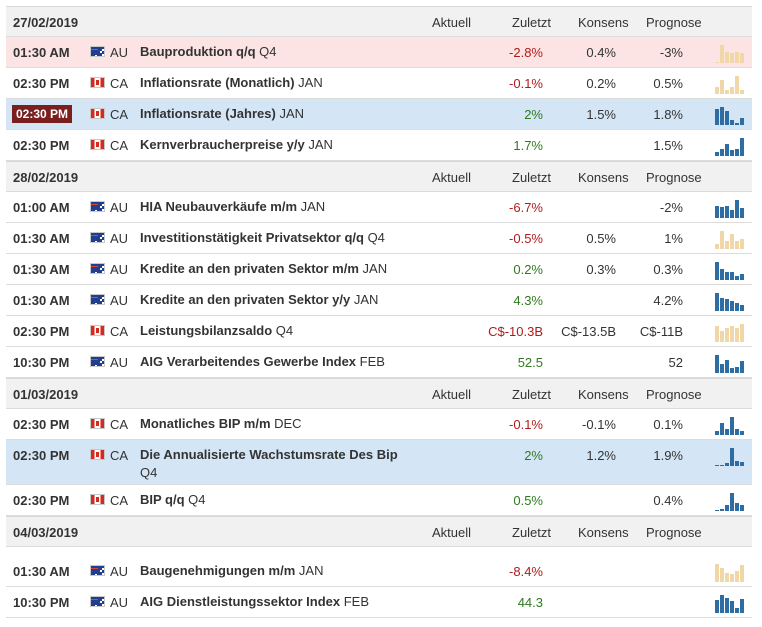 The image size is (762, 627). What do you see at coordinates (599, 424) in the screenshot?
I see `consensus-value: -0.1%` at bounding box center [599, 424].